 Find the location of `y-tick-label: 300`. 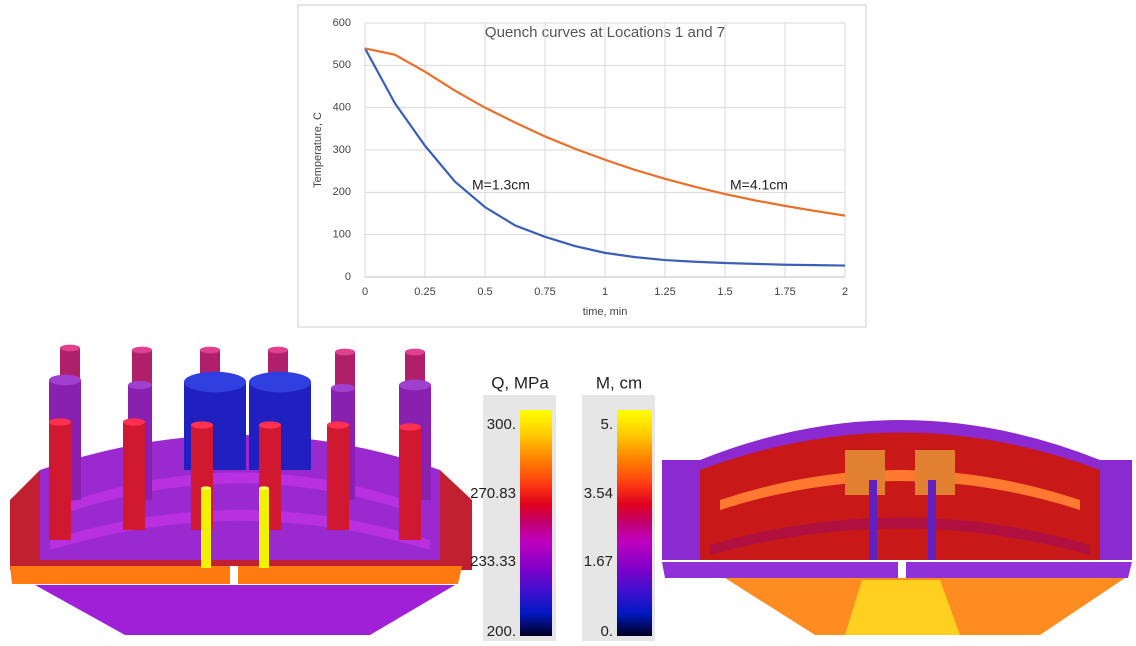

y-tick-label: 300 is located at coordinates (342, 150).